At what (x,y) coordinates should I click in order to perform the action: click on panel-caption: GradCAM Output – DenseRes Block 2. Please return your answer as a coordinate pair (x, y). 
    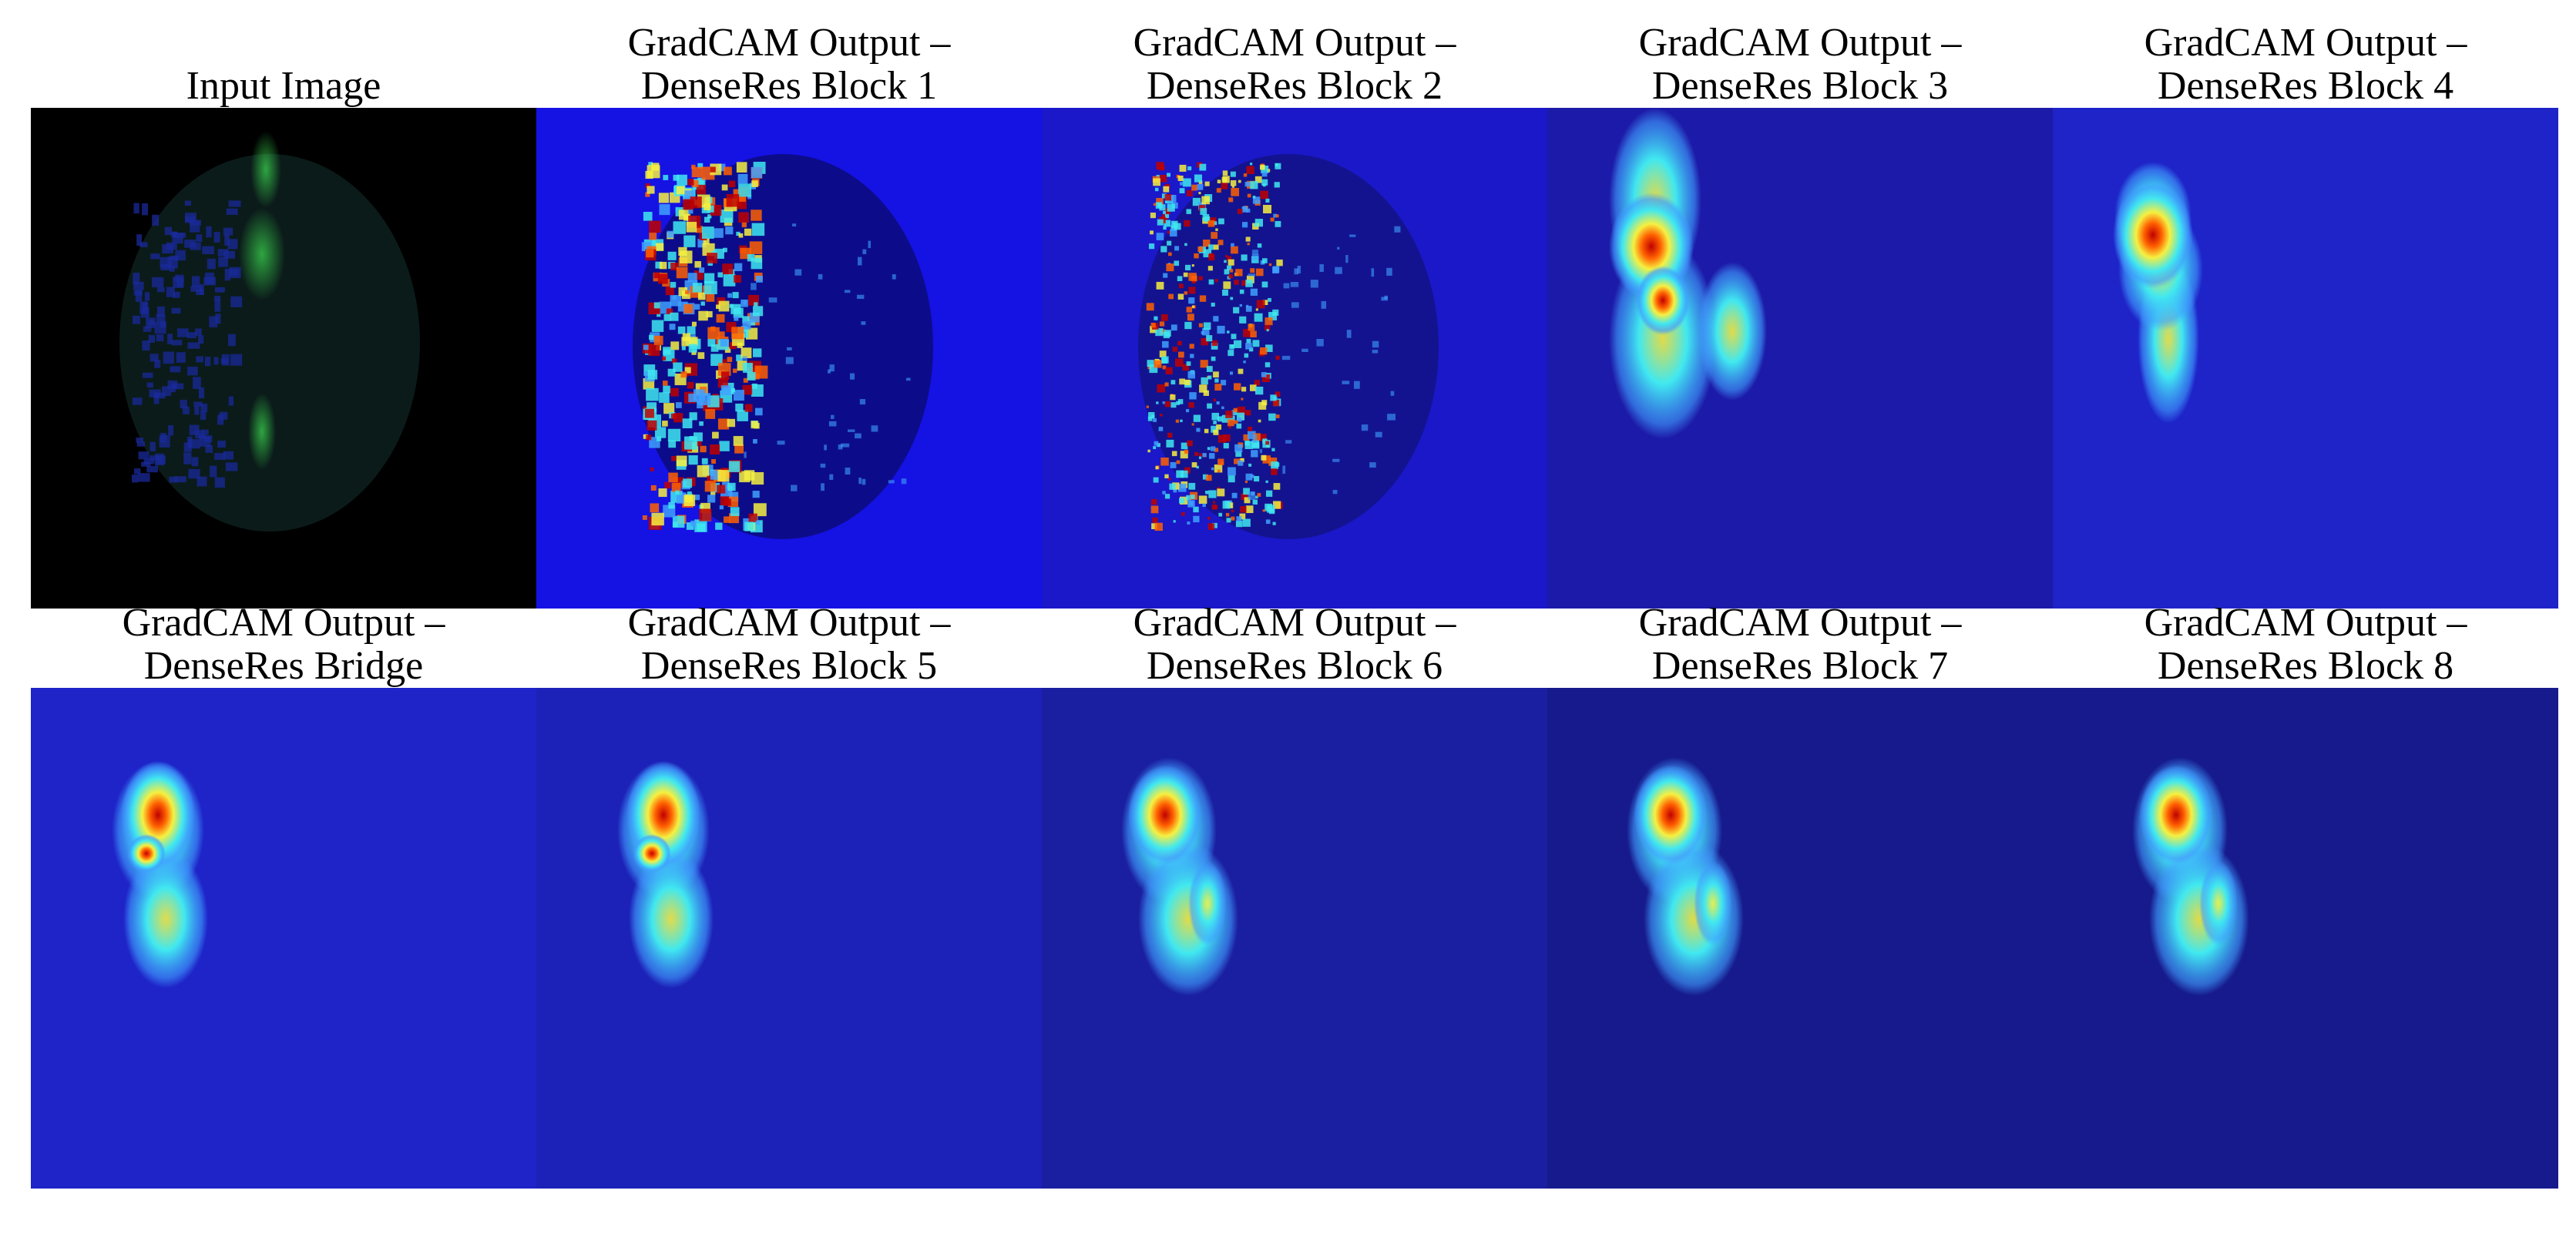
    Looking at the image, I should click on (1294, 64).